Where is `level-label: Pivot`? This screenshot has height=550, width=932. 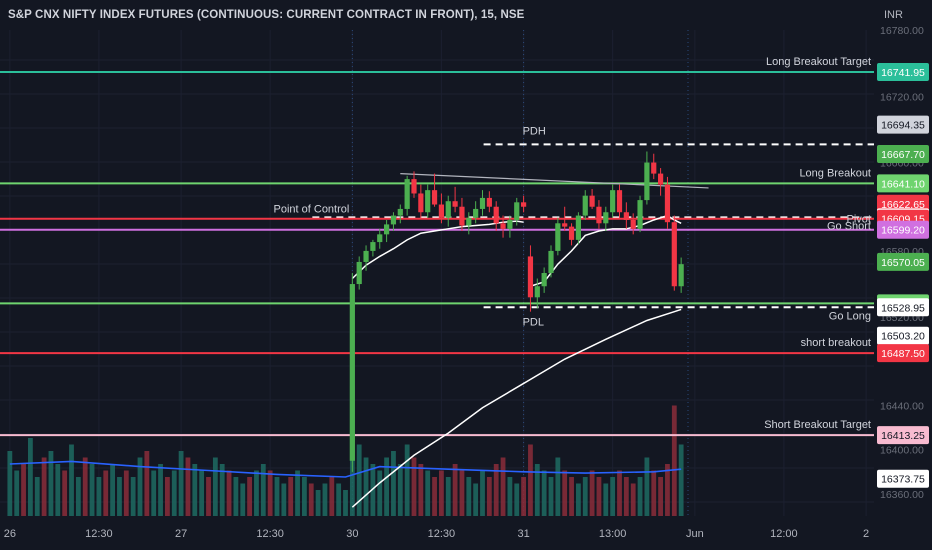
level-label: Pivot is located at coordinates (859, 220).